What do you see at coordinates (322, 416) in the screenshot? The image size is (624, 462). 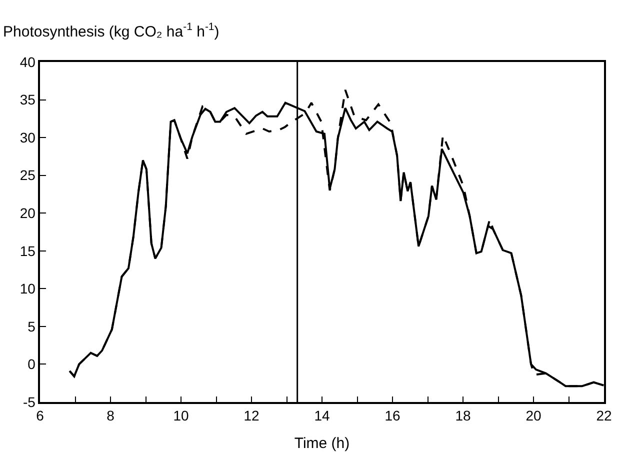 I see `x-tick-label: 14` at bounding box center [322, 416].